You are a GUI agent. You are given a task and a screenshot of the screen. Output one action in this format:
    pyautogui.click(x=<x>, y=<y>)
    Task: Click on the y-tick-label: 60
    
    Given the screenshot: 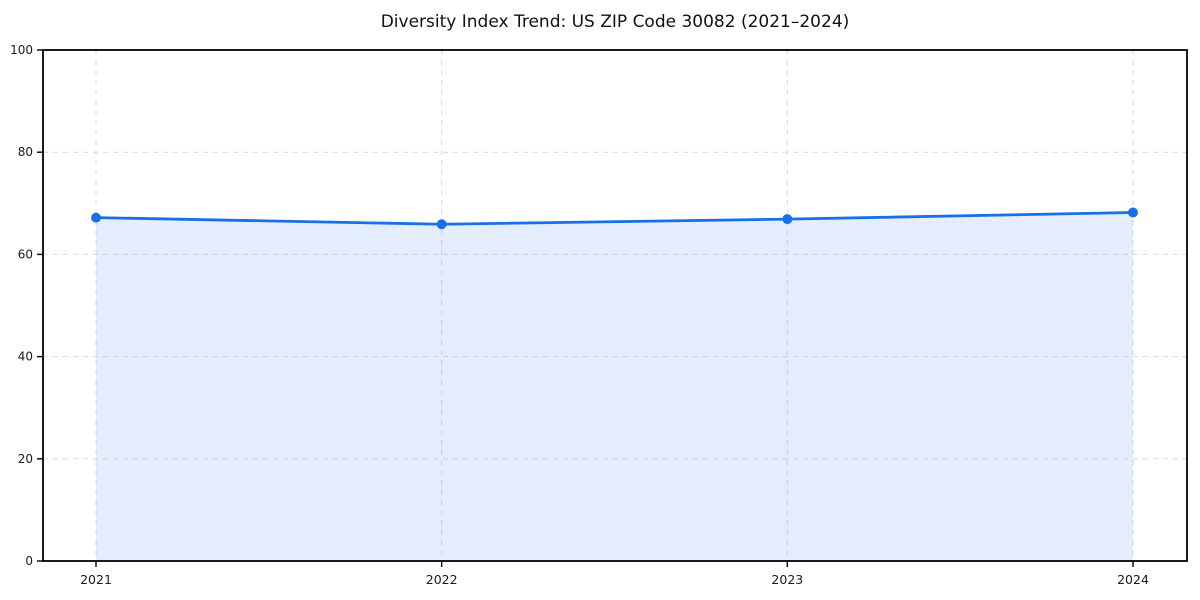 What is the action you would take?
    pyautogui.click(x=25, y=254)
    